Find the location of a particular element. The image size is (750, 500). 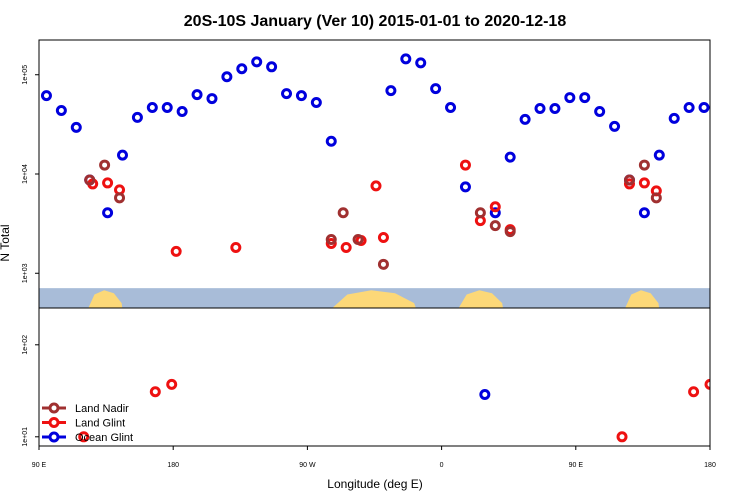

x-tick-label-1: 180 is located at coordinates (173, 465).